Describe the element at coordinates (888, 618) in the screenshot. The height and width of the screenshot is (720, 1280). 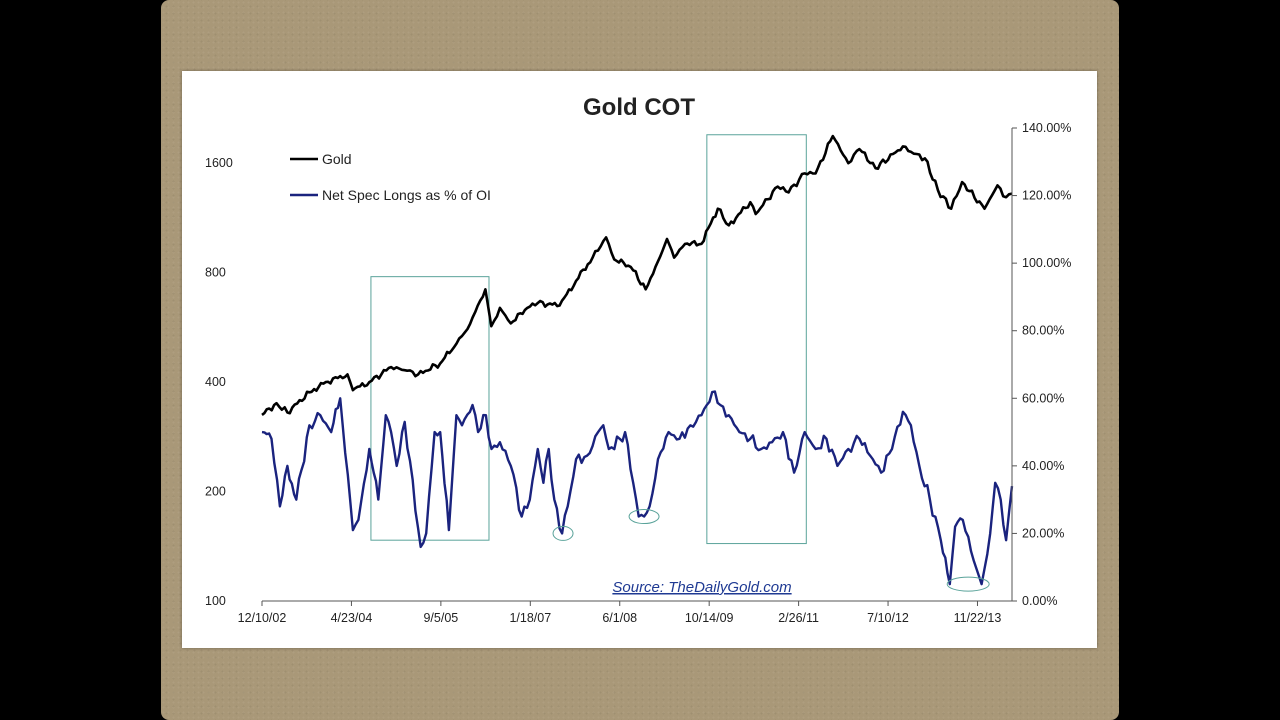
I see `x-tick-label: 7/10/12` at that location.